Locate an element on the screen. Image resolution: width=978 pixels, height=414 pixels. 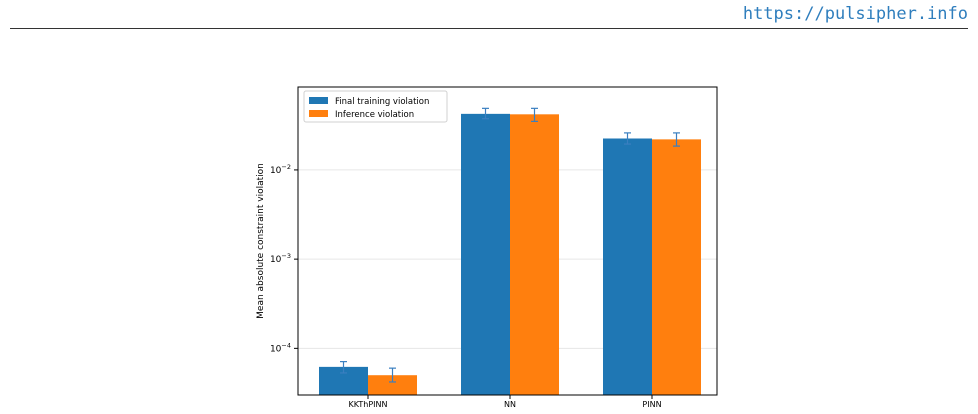
legend-label-inference: Inference violation is located at coordinates (374, 115).